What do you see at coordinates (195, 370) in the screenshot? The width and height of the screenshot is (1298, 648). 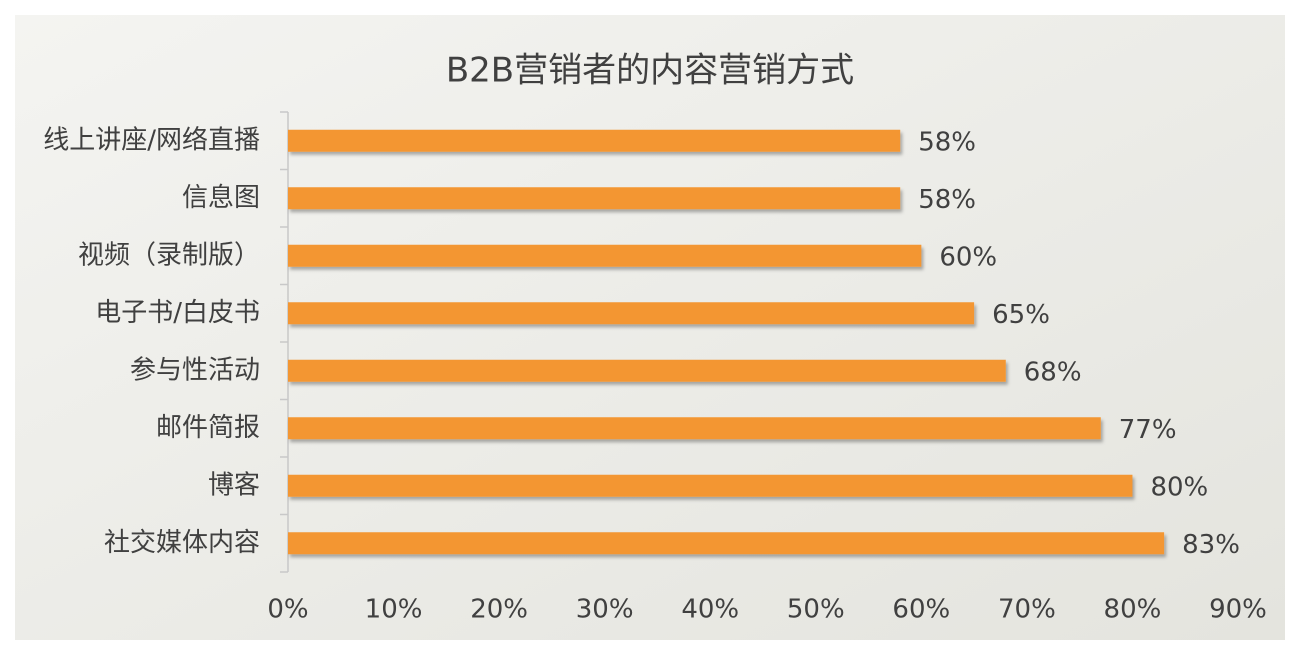 I see `y-tick-label: 参与性活动` at bounding box center [195, 370].